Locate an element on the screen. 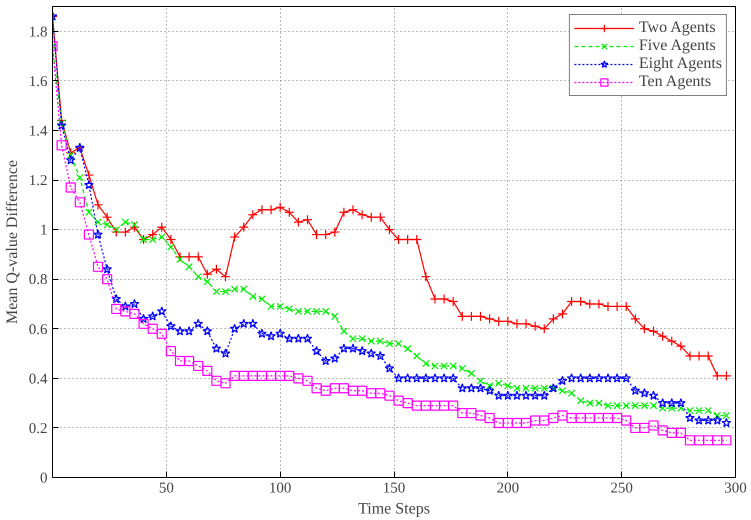 Image resolution: width=751 pixels, height=520 pixels. legend-label: Five Agents is located at coordinates (677, 46).